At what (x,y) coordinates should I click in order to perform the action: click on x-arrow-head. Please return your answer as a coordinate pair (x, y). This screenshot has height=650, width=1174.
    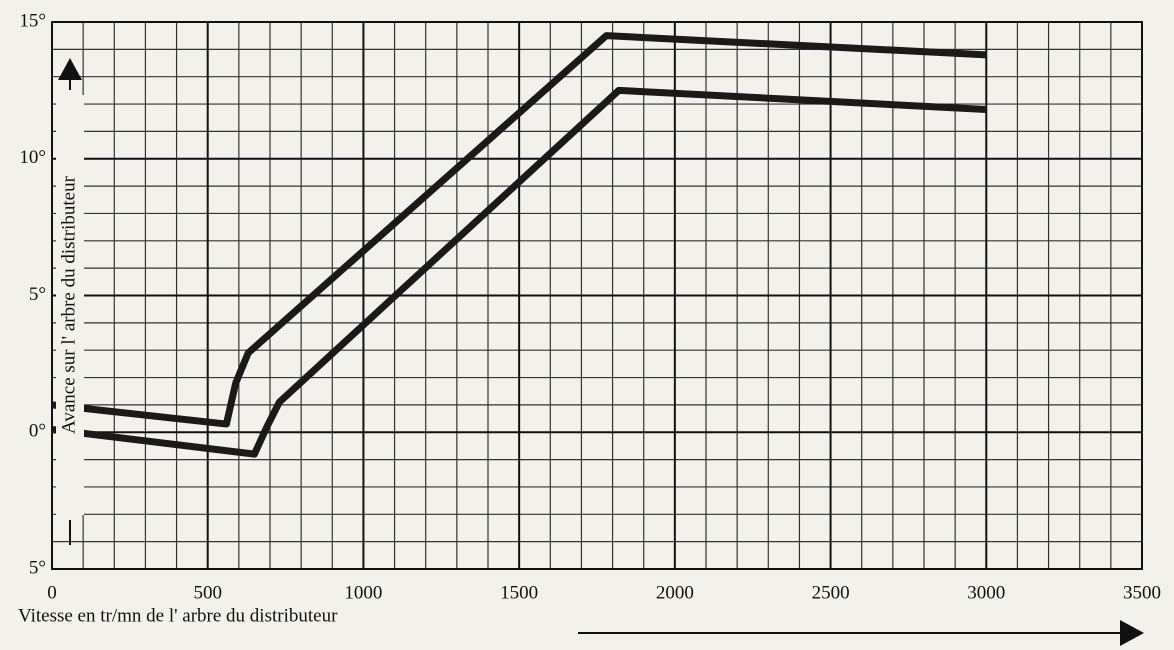
    Looking at the image, I should click on (1132, 633).